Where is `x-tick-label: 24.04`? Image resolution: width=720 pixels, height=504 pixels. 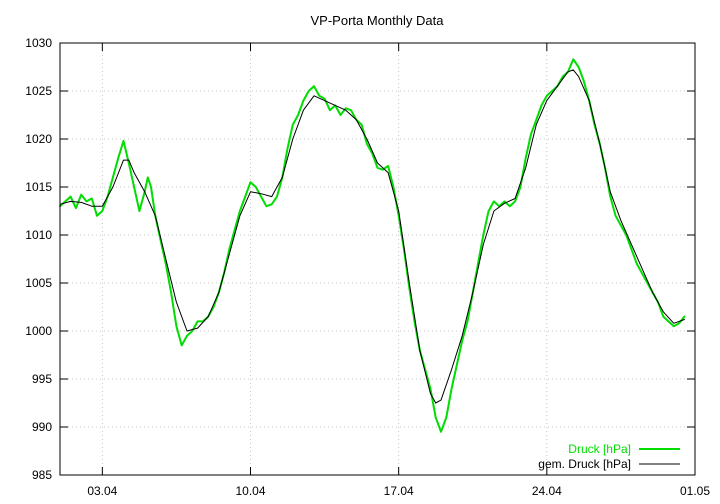 x-tick-label: 24.04 is located at coordinates (547, 491).